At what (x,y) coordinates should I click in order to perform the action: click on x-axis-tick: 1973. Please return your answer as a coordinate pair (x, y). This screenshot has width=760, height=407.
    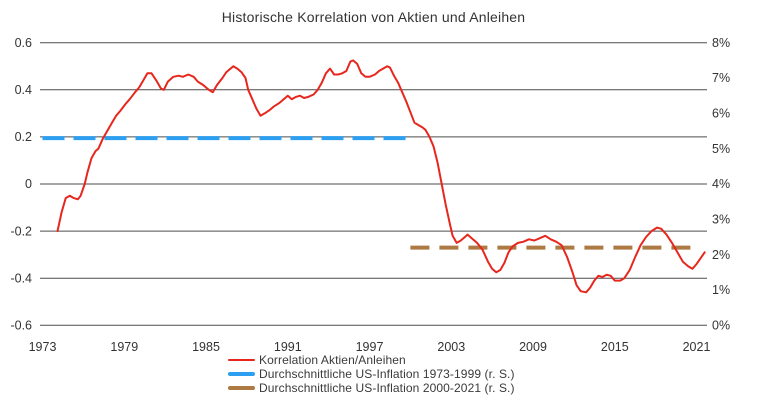
    Looking at the image, I should click on (43, 347).